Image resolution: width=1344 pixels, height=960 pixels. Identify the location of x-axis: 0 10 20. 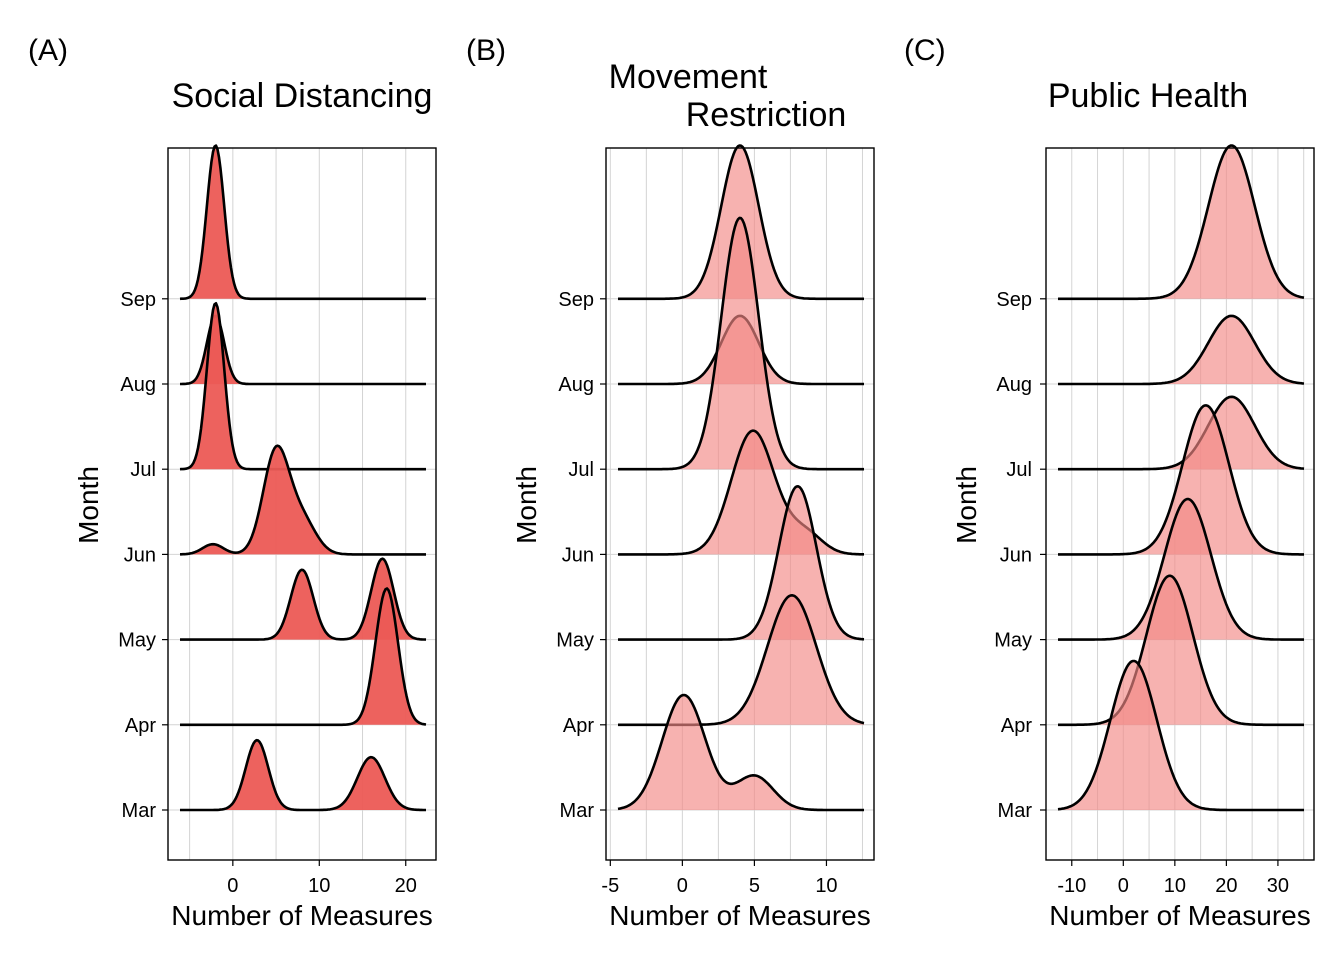
(322, 878).